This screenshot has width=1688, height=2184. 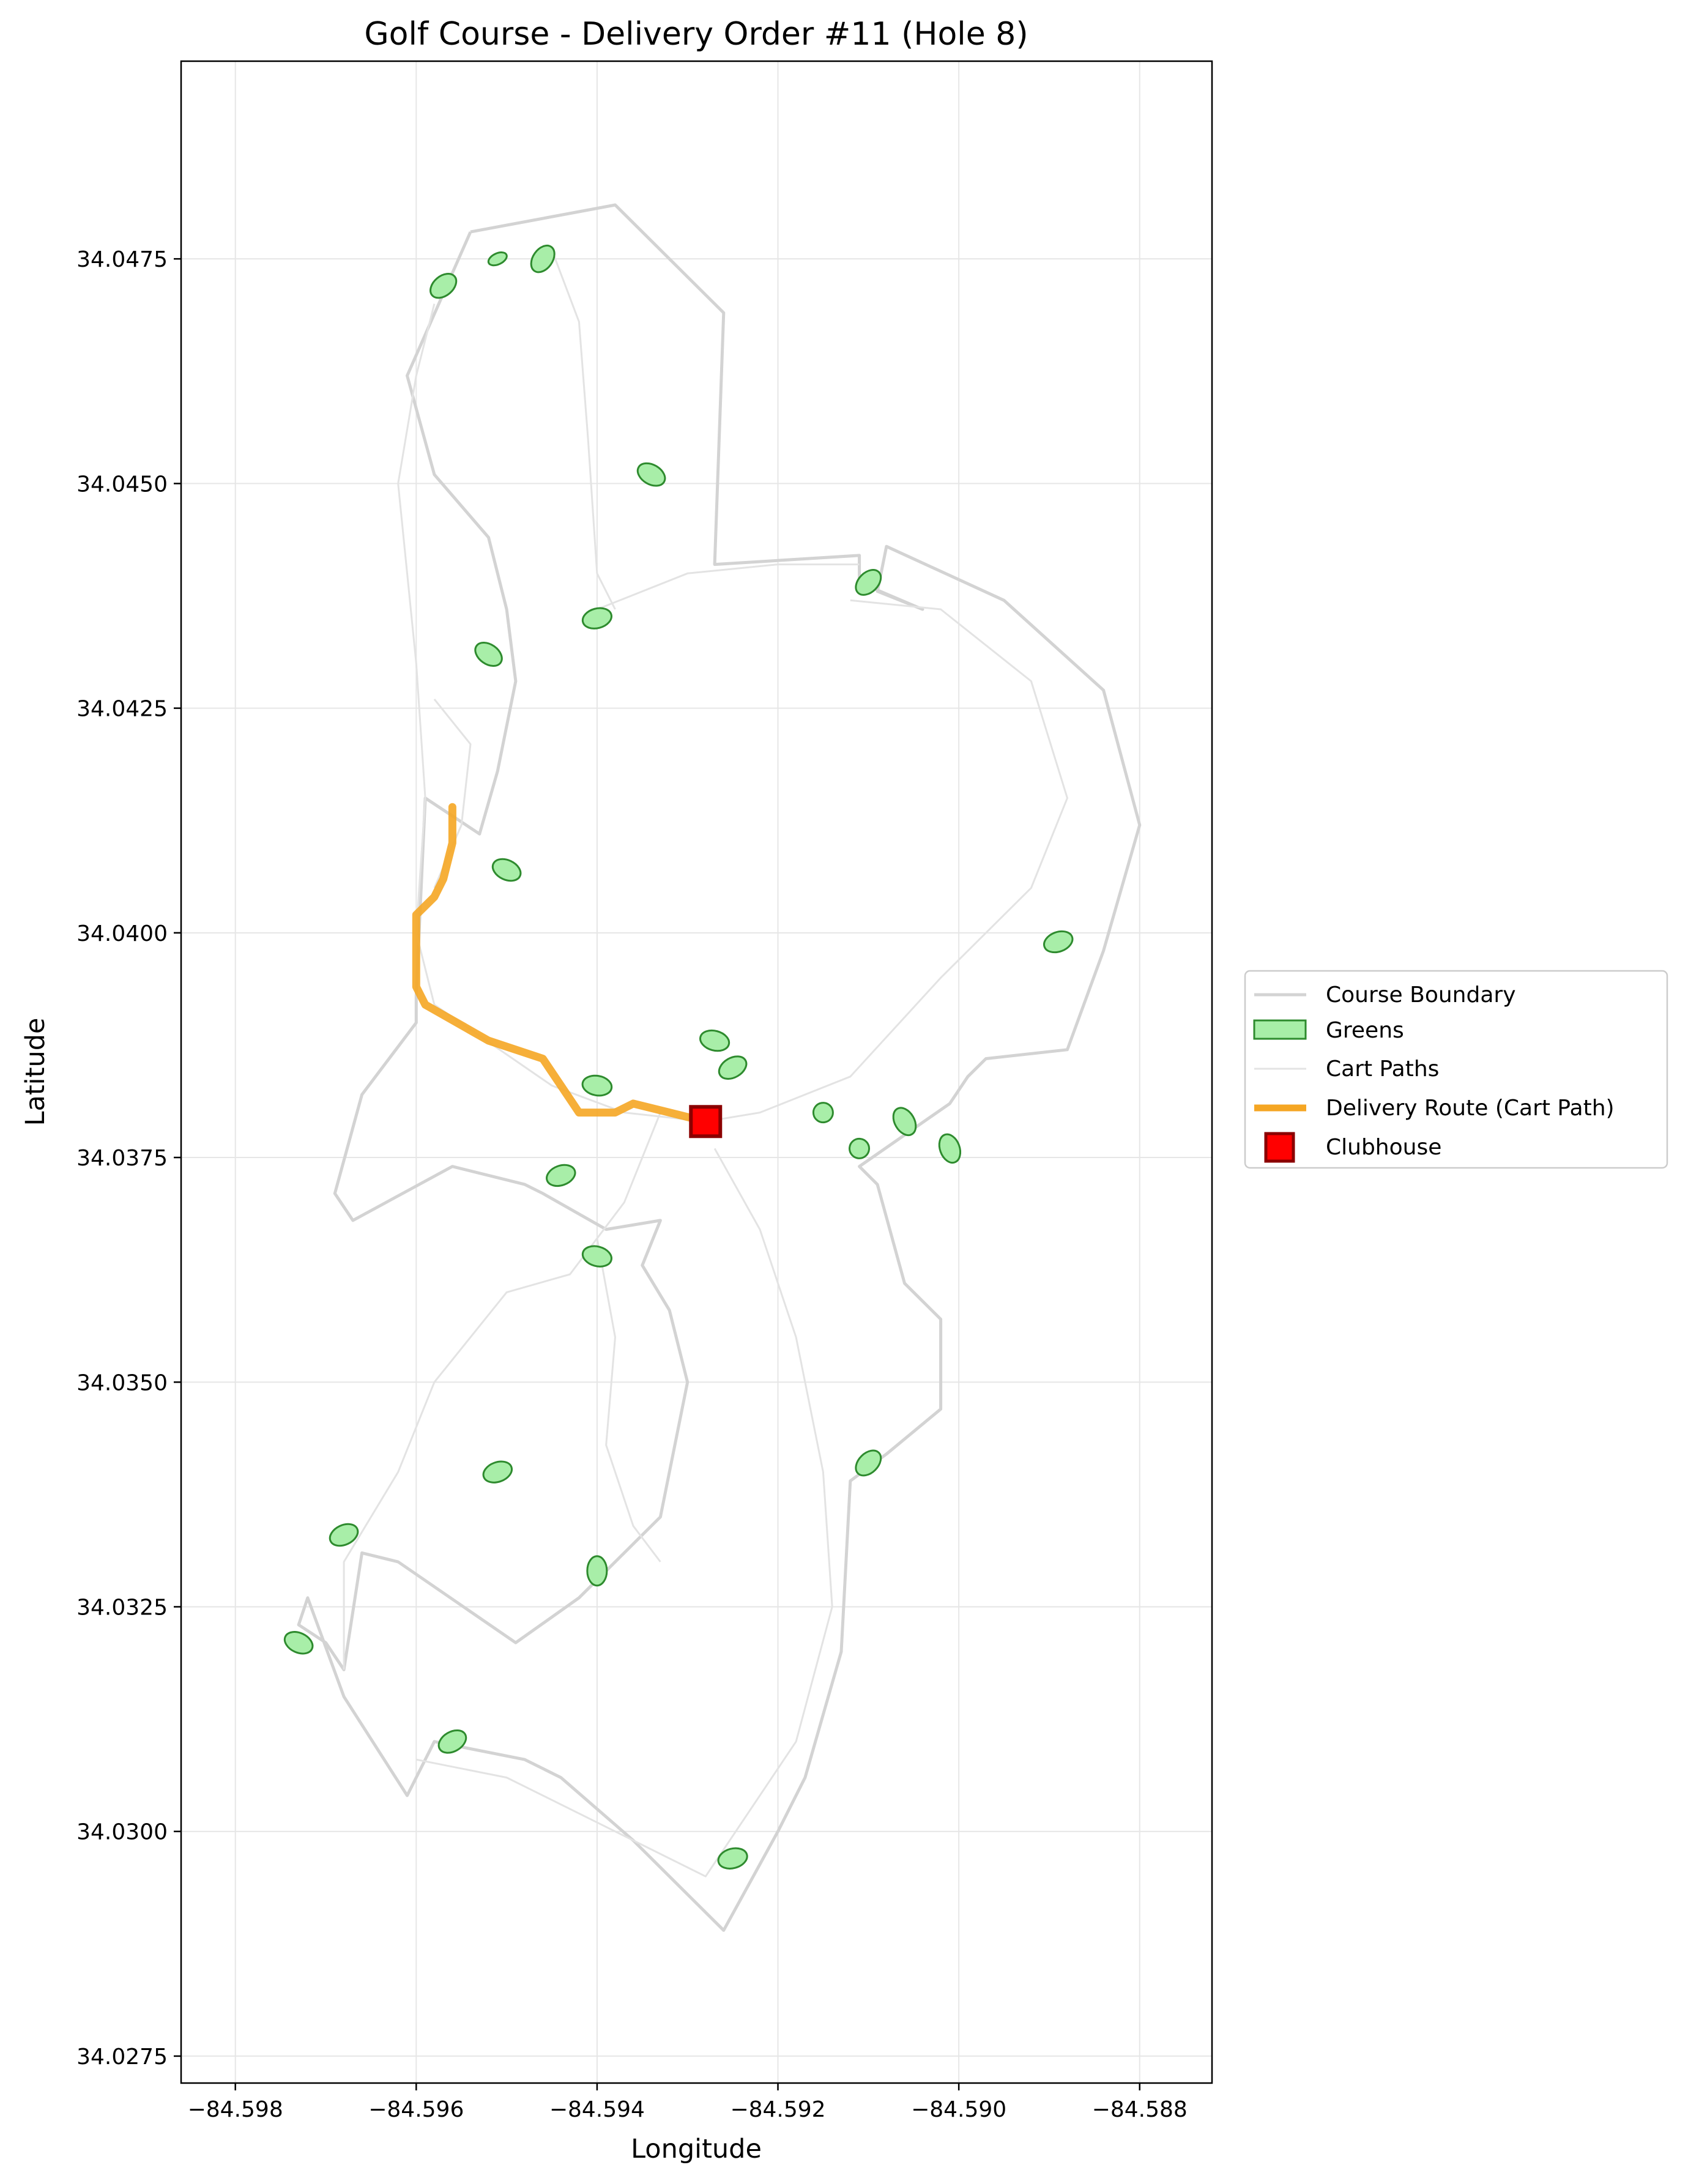 I want to click on x-tick-label: −84.588, so click(x=1140, y=2109).